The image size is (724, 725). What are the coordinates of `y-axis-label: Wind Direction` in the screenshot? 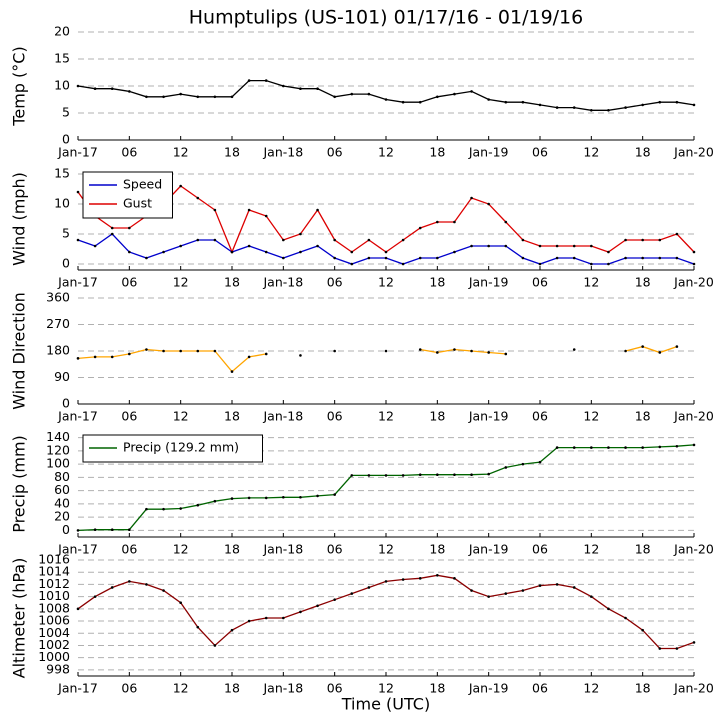 It's located at (19, 351).